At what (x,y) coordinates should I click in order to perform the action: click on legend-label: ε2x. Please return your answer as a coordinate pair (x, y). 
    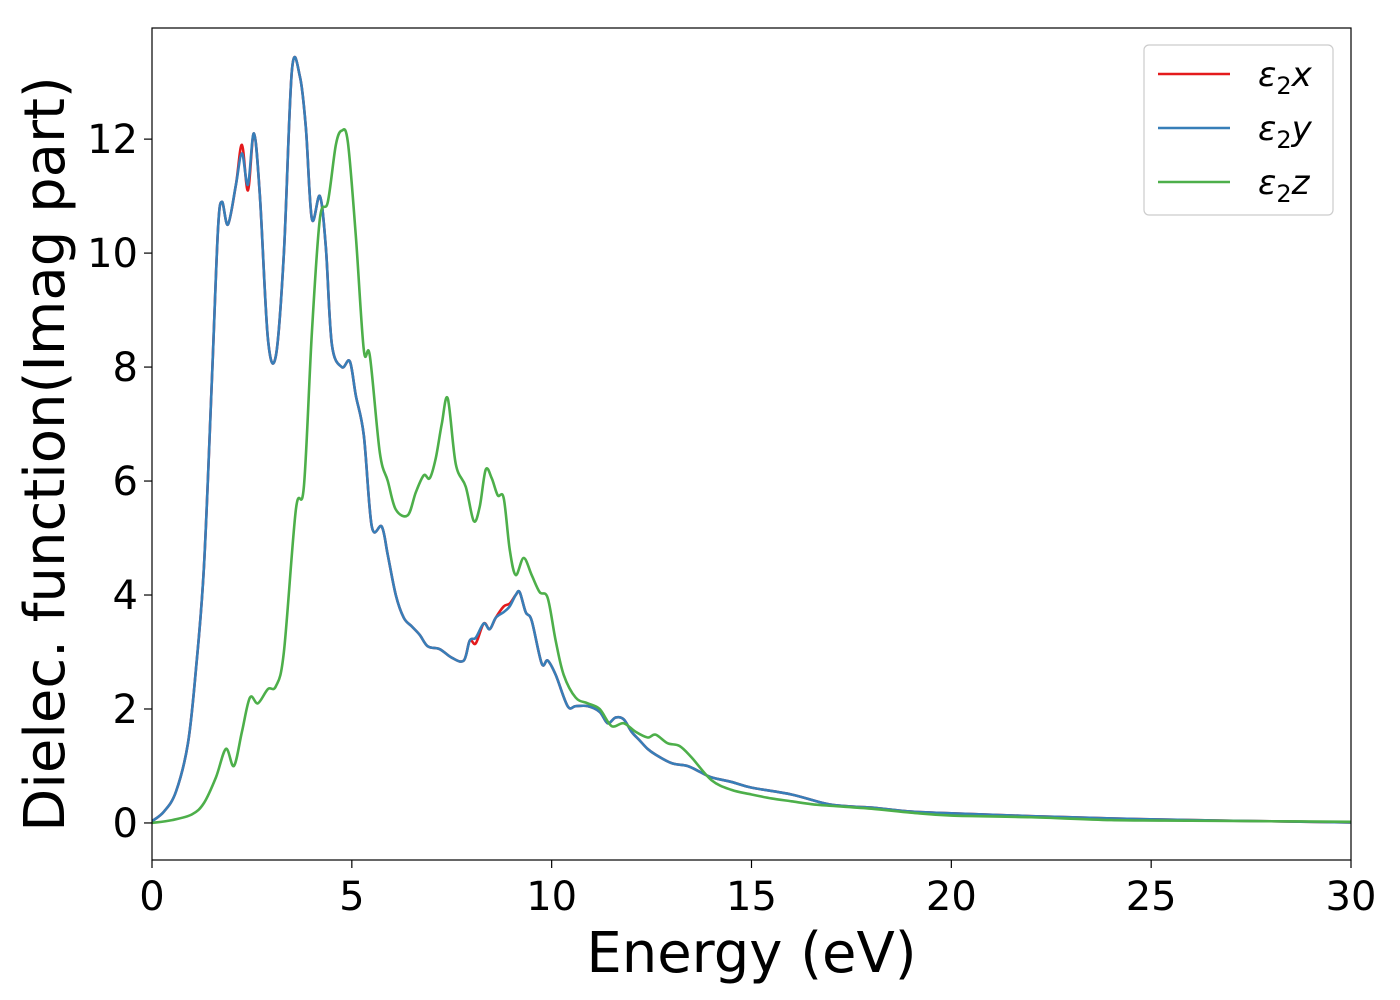
    Looking at the image, I should click on (1285, 77).